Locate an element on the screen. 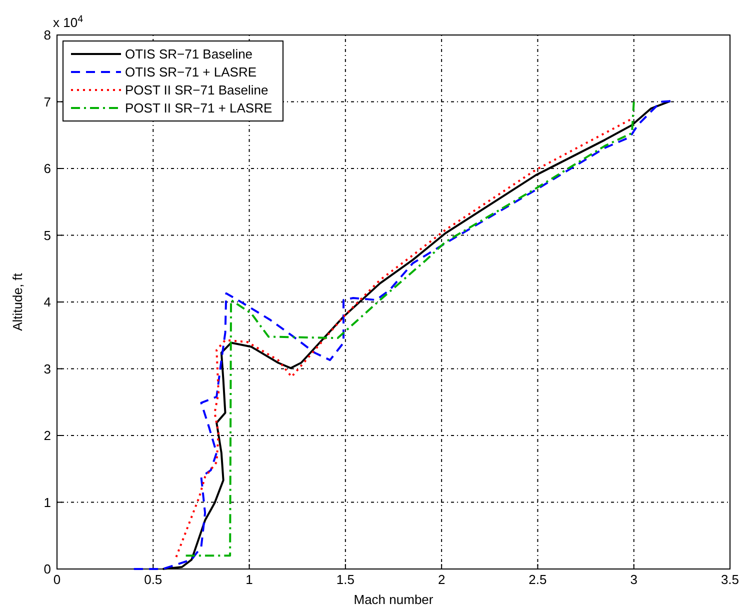 This screenshot has width=752, height=616. y-tick-label: 3 is located at coordinates (47, 368).